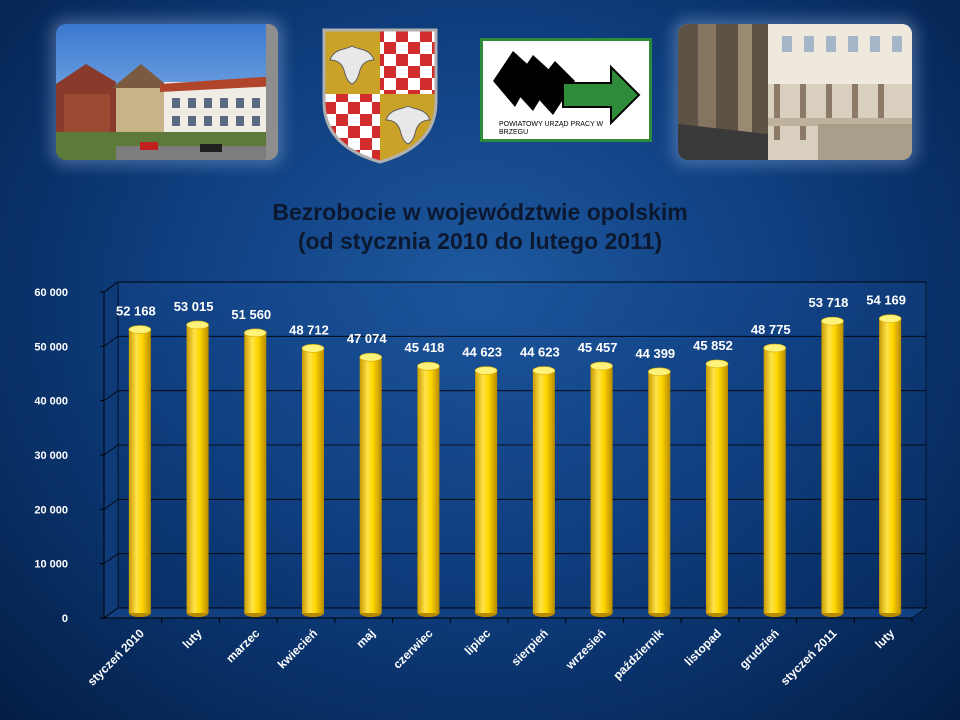  I want to click on x-tick-label: styczeń 2011, so click(809, 657).